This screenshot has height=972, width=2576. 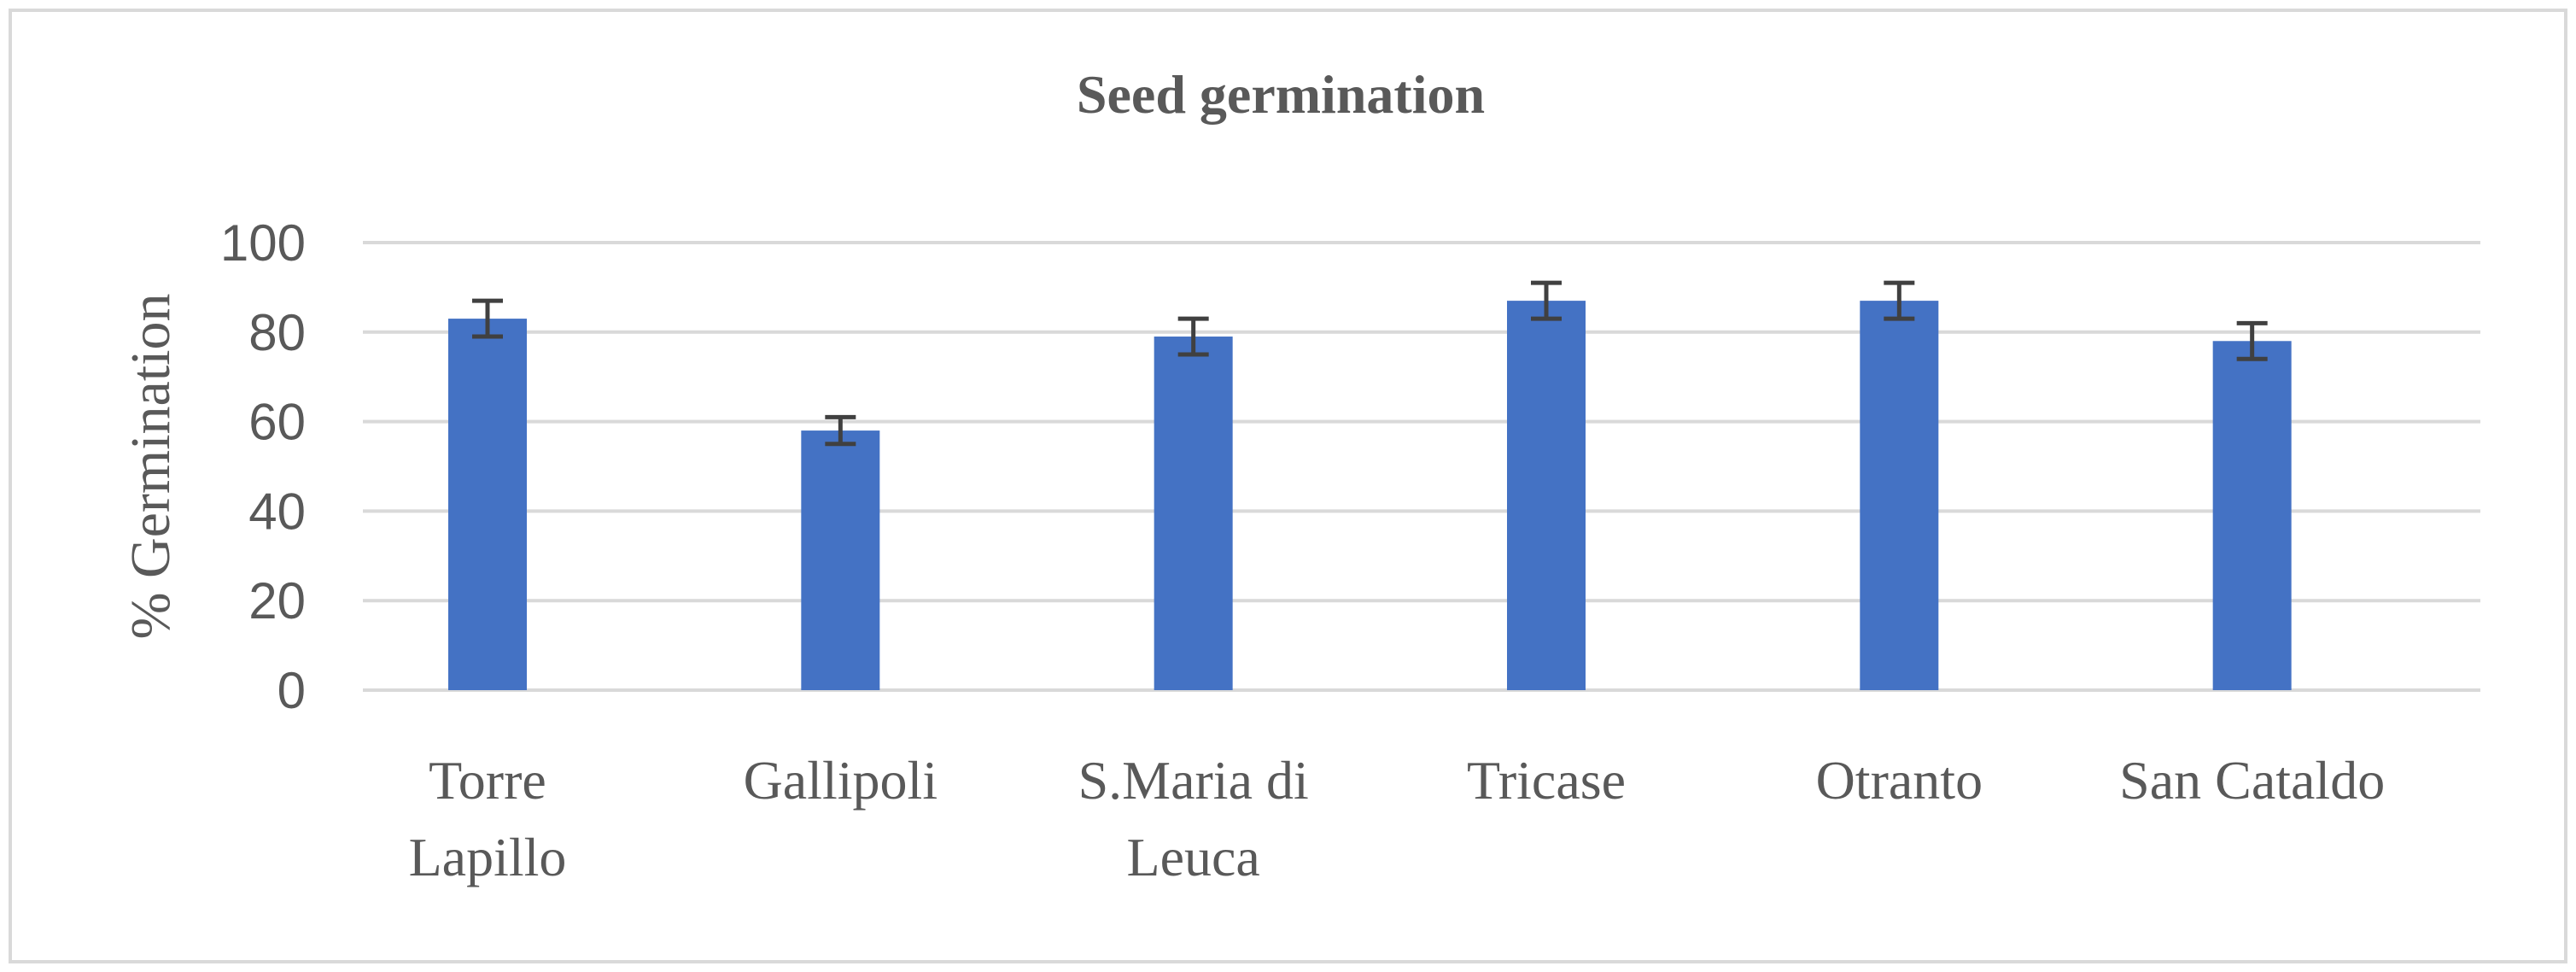 I want to click on error-bars, so click(x=1370, y=363).